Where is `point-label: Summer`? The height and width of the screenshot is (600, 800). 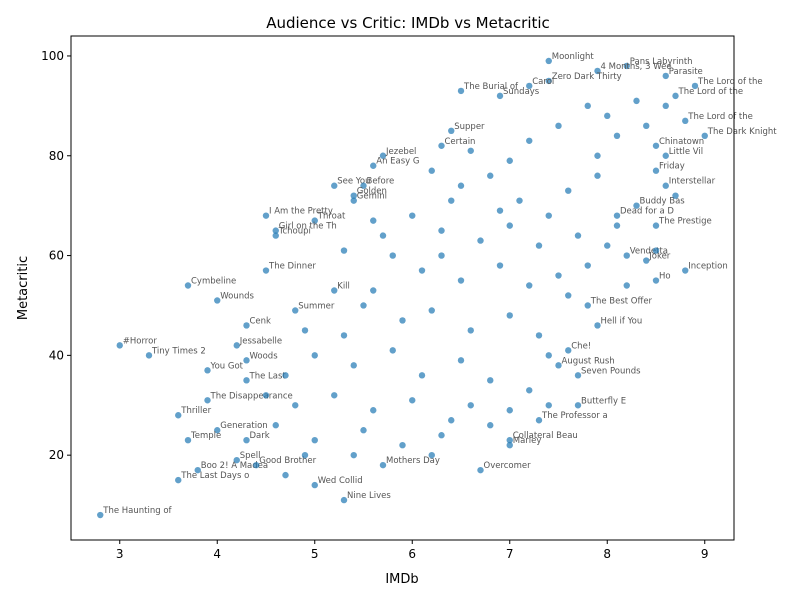
point-label: Summer is located at coordinates (316, 306).